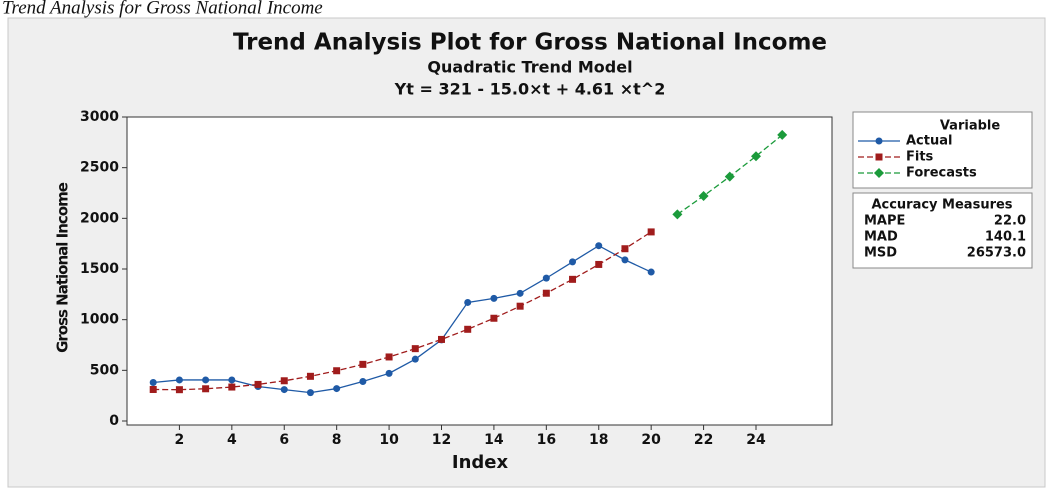  I want to click on accuracy-name: MAD, so click(881, 237).